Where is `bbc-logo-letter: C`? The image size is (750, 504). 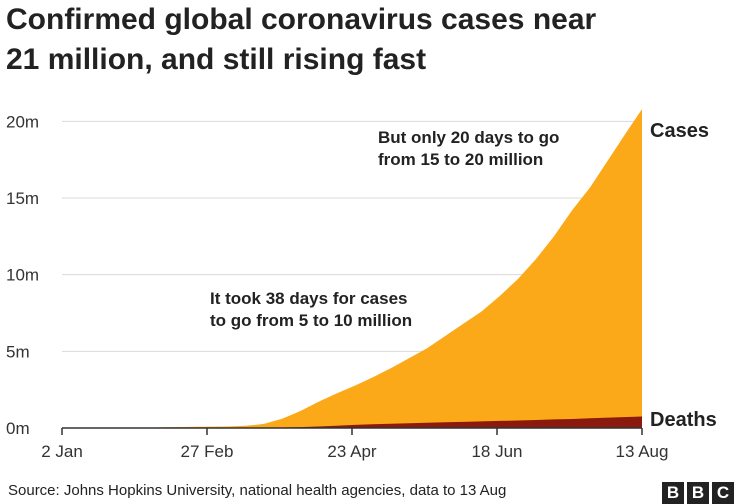 bbc-logo-letter: C is located at coordinates (723, 493).